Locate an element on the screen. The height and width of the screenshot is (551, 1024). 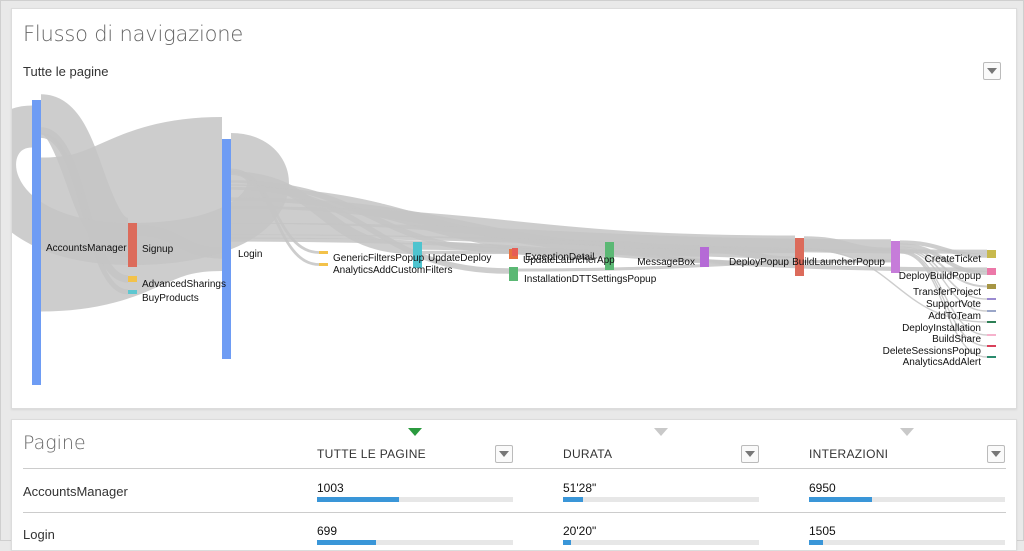
flow-node-label-AnalyticsAddAlert: AnalyticsAddAlert is located at coordinates (942, 362).